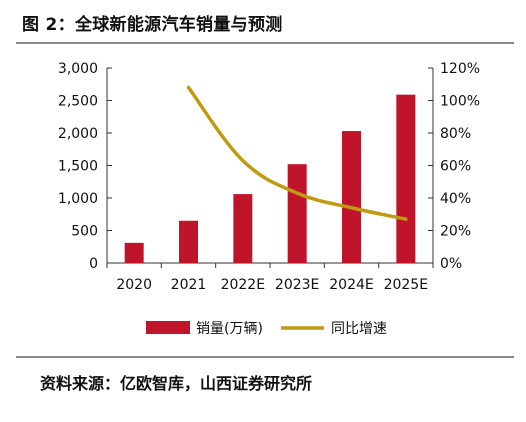 The image size is (526, 422). Describe the element at coordinates (78, 167) in the screenshot. I see `y-left-tick-label: 1,500` at that location.